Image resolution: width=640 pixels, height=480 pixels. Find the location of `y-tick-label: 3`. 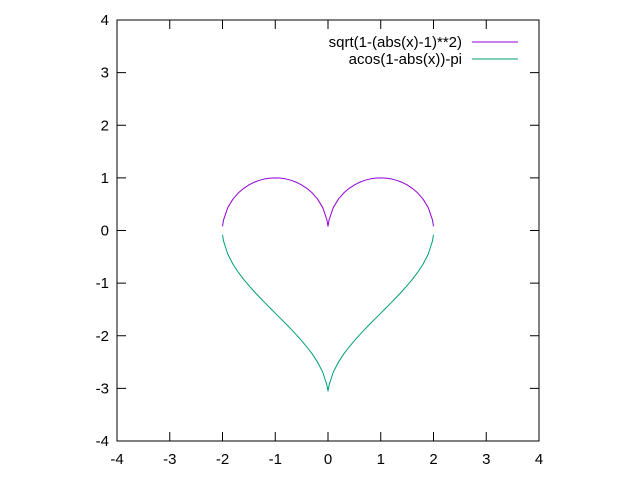

y-tick-label: 3 is located at coordinates (105, 73).